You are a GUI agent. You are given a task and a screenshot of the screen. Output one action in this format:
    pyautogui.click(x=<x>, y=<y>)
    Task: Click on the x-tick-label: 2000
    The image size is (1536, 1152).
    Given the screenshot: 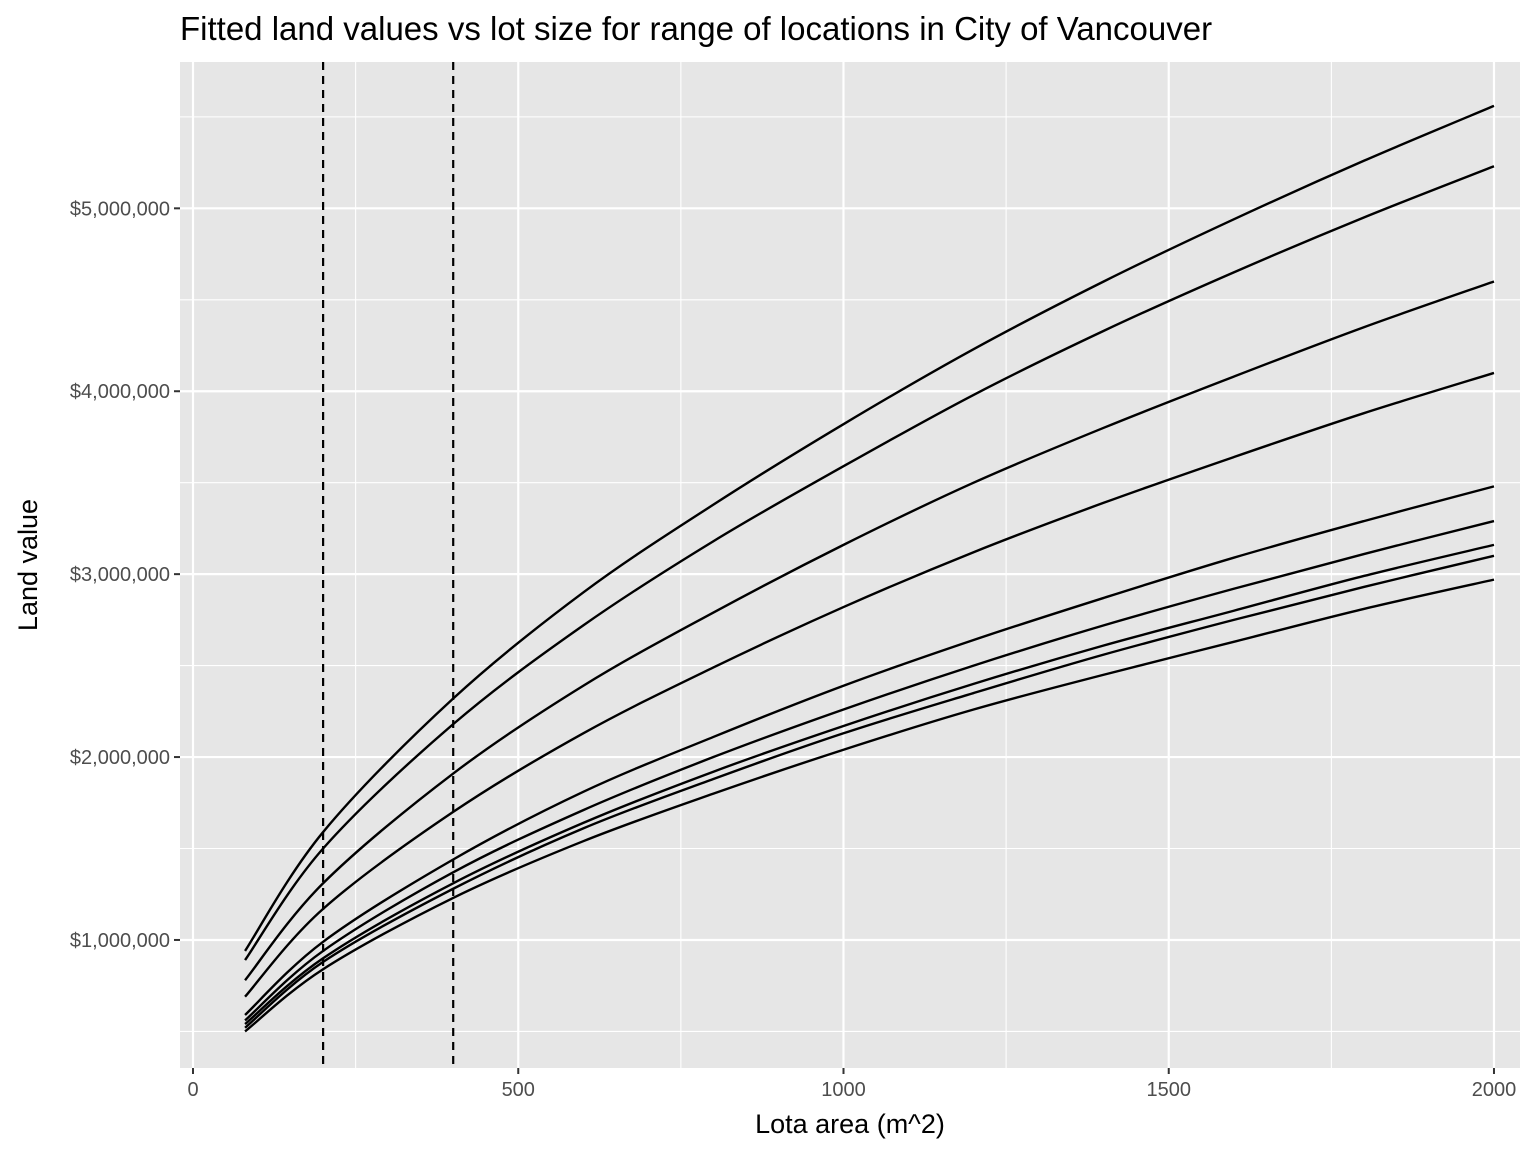 What is the action you would take?
    pyautogui.click(x=1494, y=1090)
    